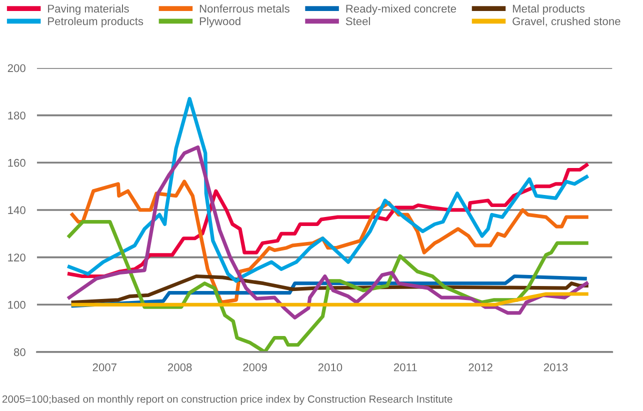 This screenshot has height=411, width=643. What do you see at coordinates (556, 367) in the screenshot?
I see `x-tick-label: 2013` at bounding box center [556, 367].